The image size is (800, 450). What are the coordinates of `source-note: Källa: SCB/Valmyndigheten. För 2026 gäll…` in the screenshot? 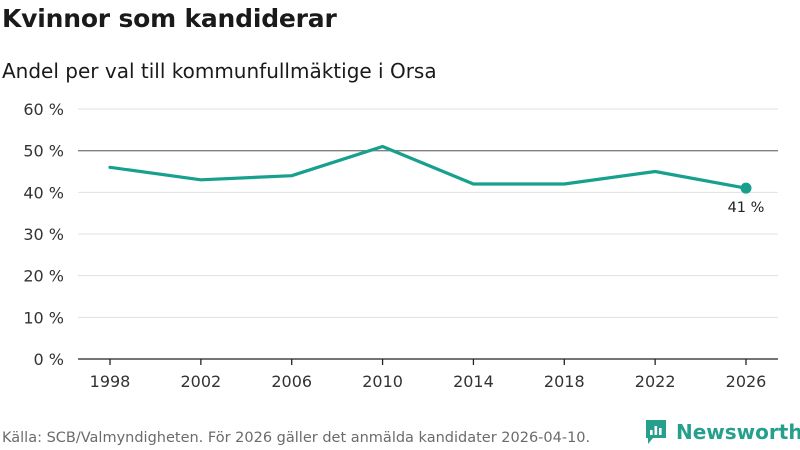 It's located at (296, 438).